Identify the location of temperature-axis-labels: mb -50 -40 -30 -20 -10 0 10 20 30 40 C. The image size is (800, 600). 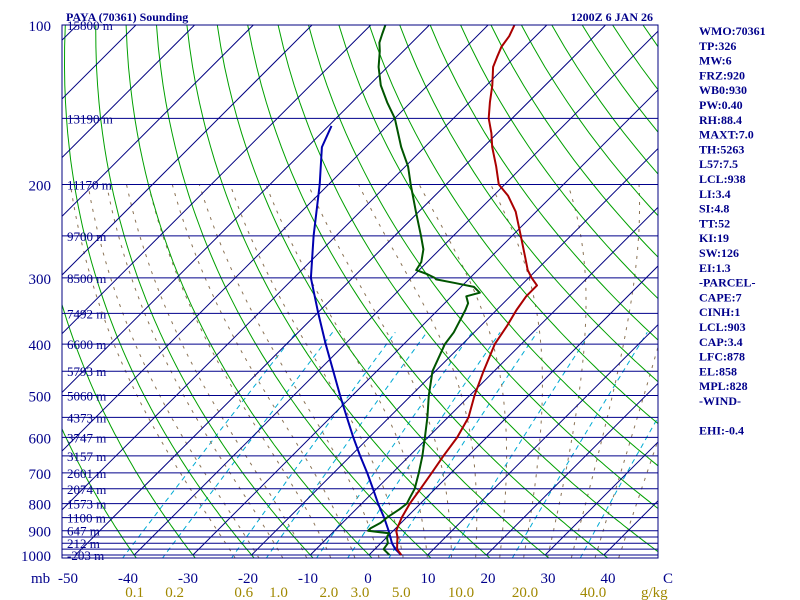
(352, 579).